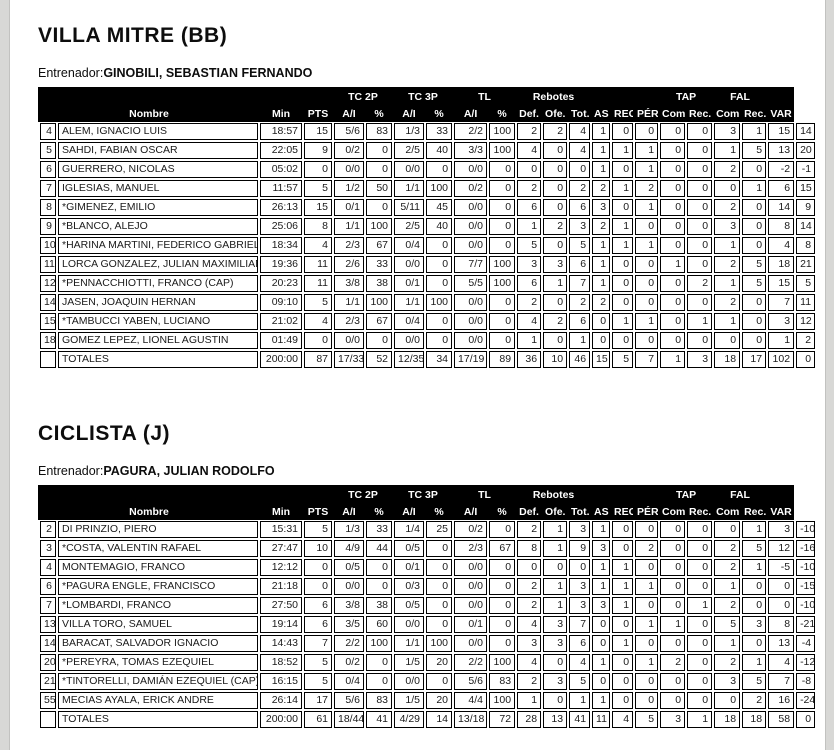 This screenshot has width=834, height=750. Describe the element at coordinates (158, 302) in the screenshot. I see `player-name: JASEN, JOAQUIN HERNAN` at that location.